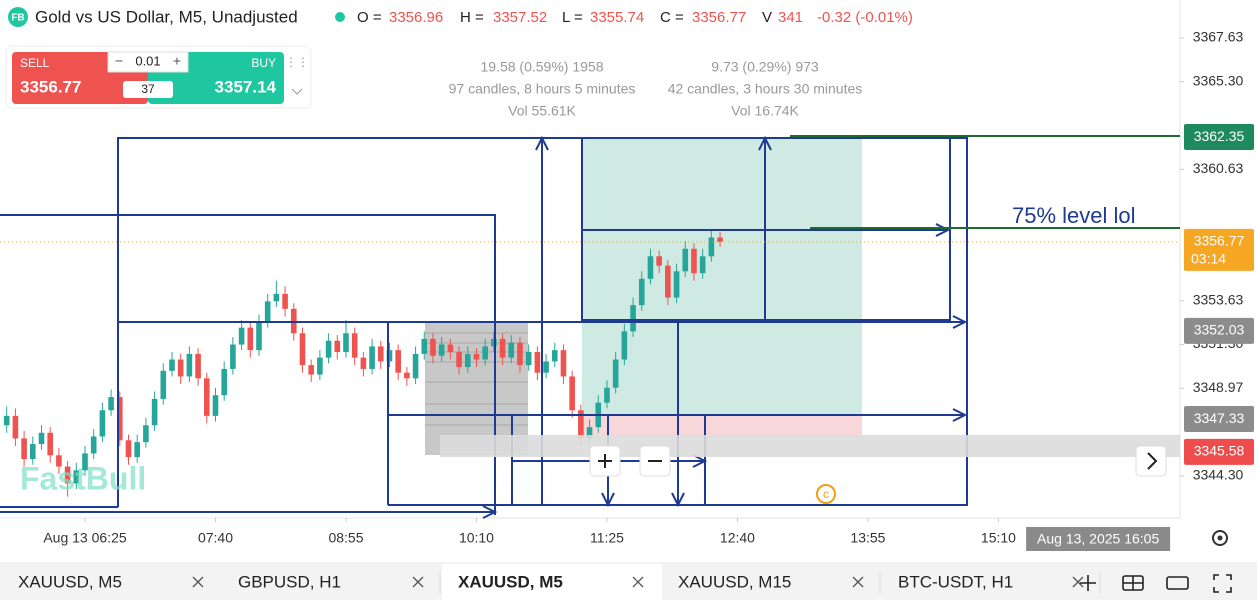 The height and width of the screenshot is (600, 1257). I want to click on y-tick-label: 3344.30, so click(1218, 475).